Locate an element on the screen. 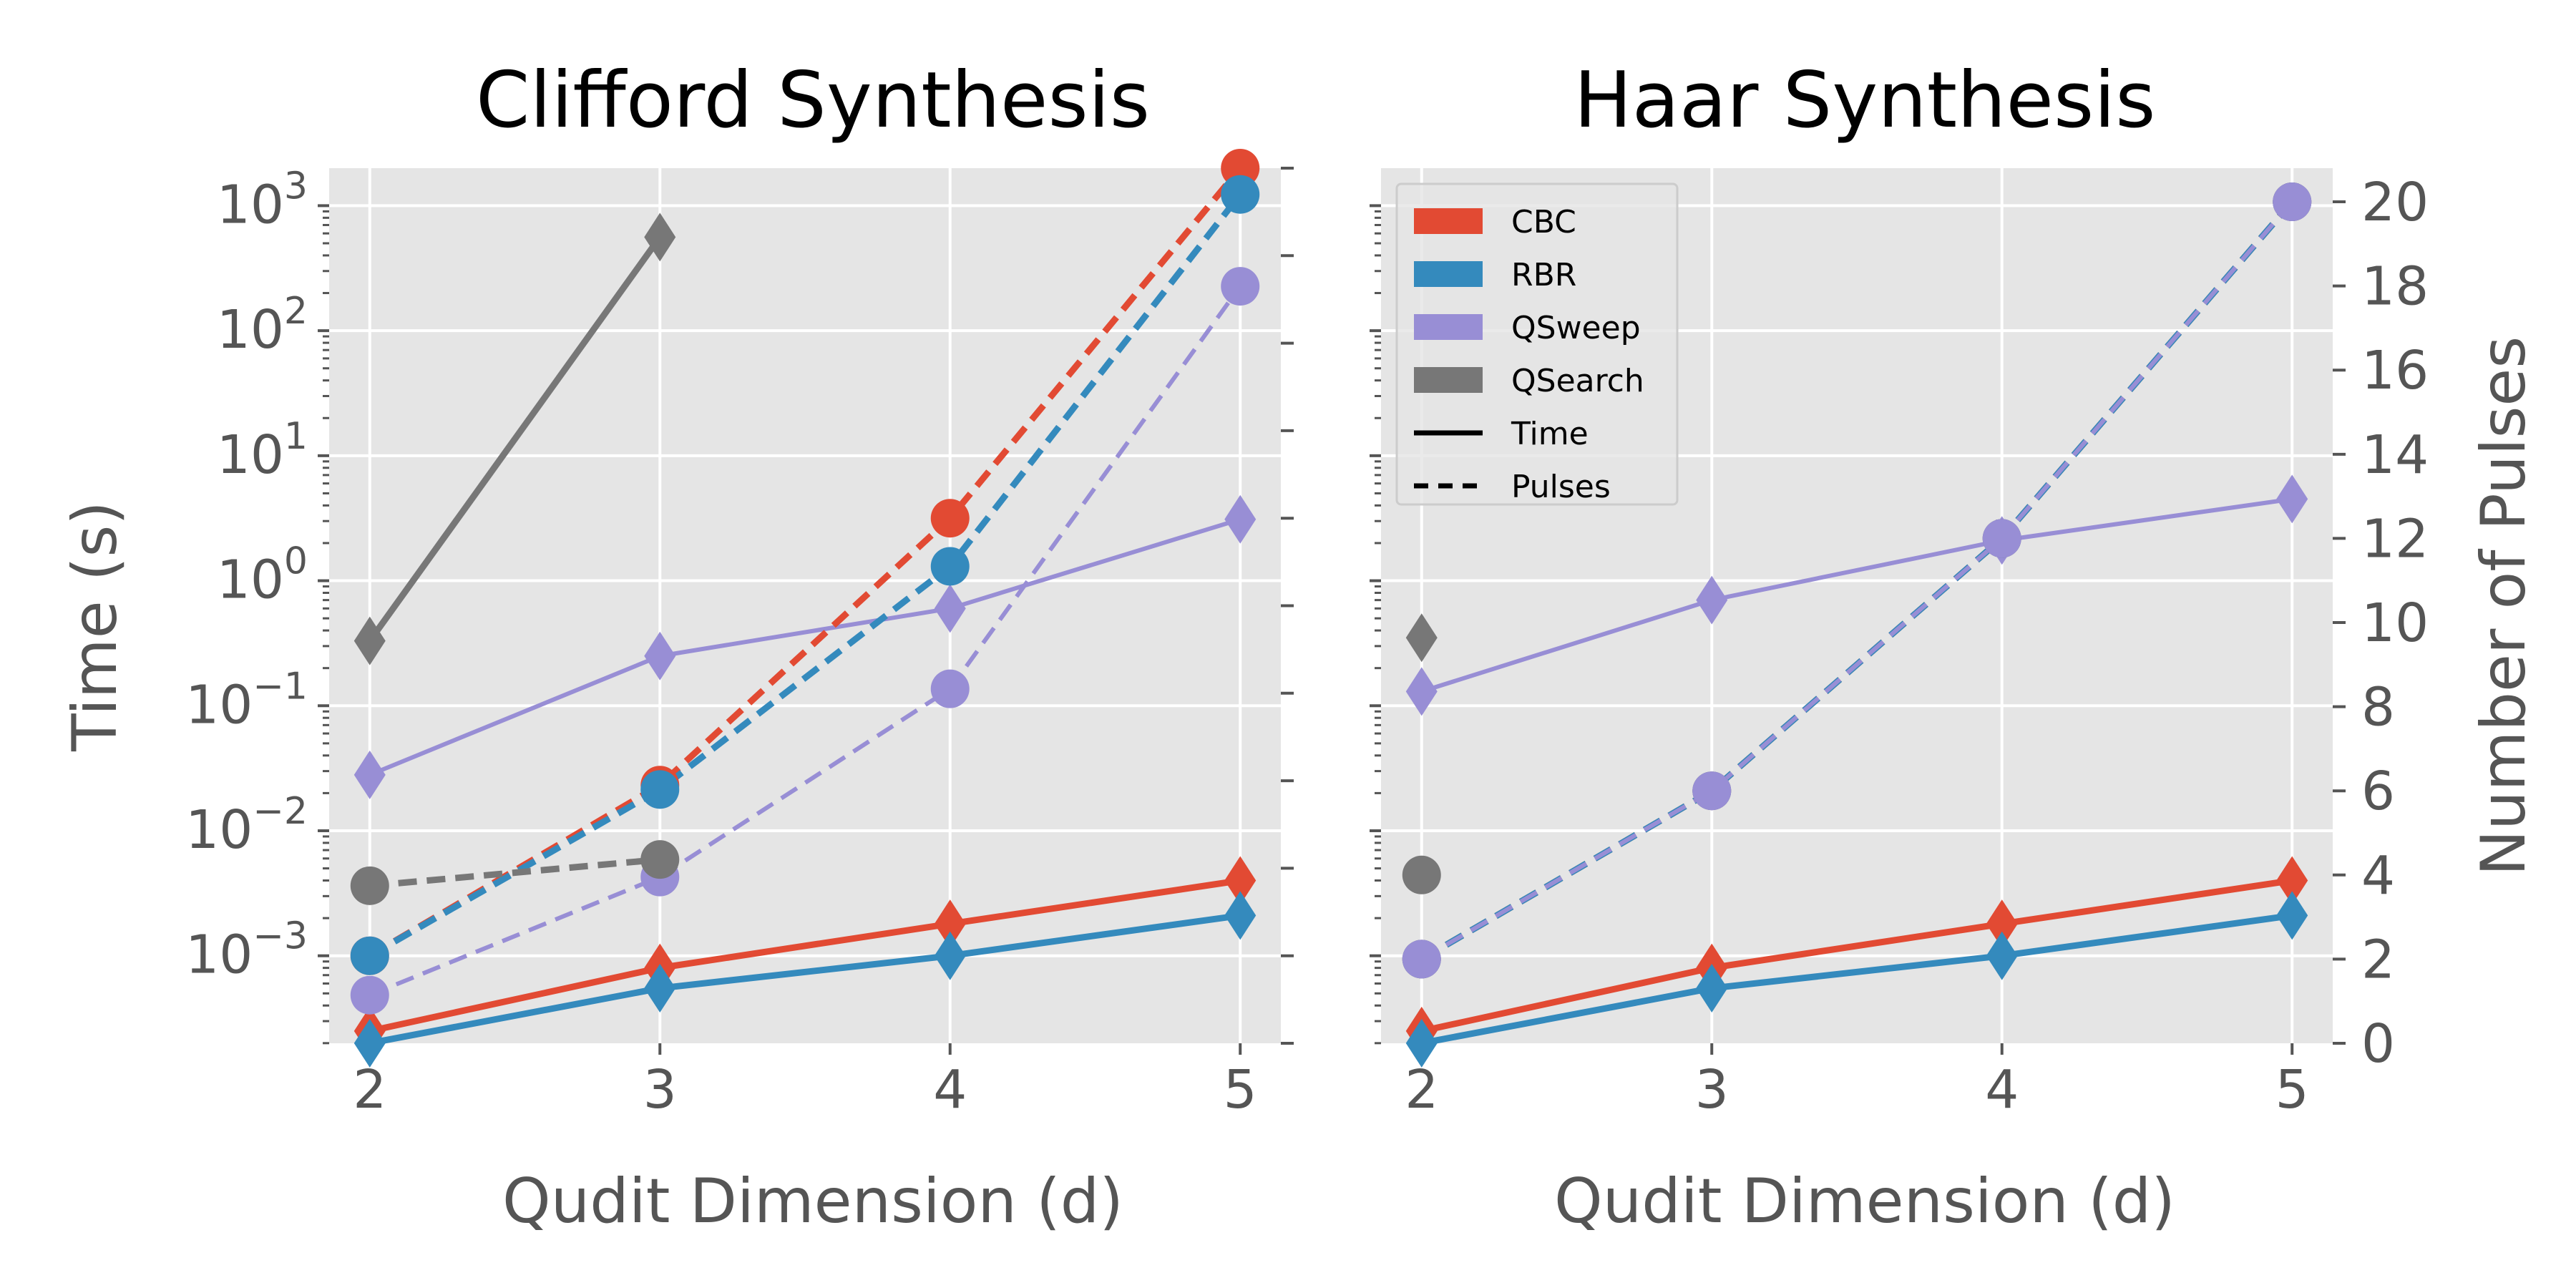 The image size is (2576, 1288). legend-label: Time is located at coordinates (1550, 434).